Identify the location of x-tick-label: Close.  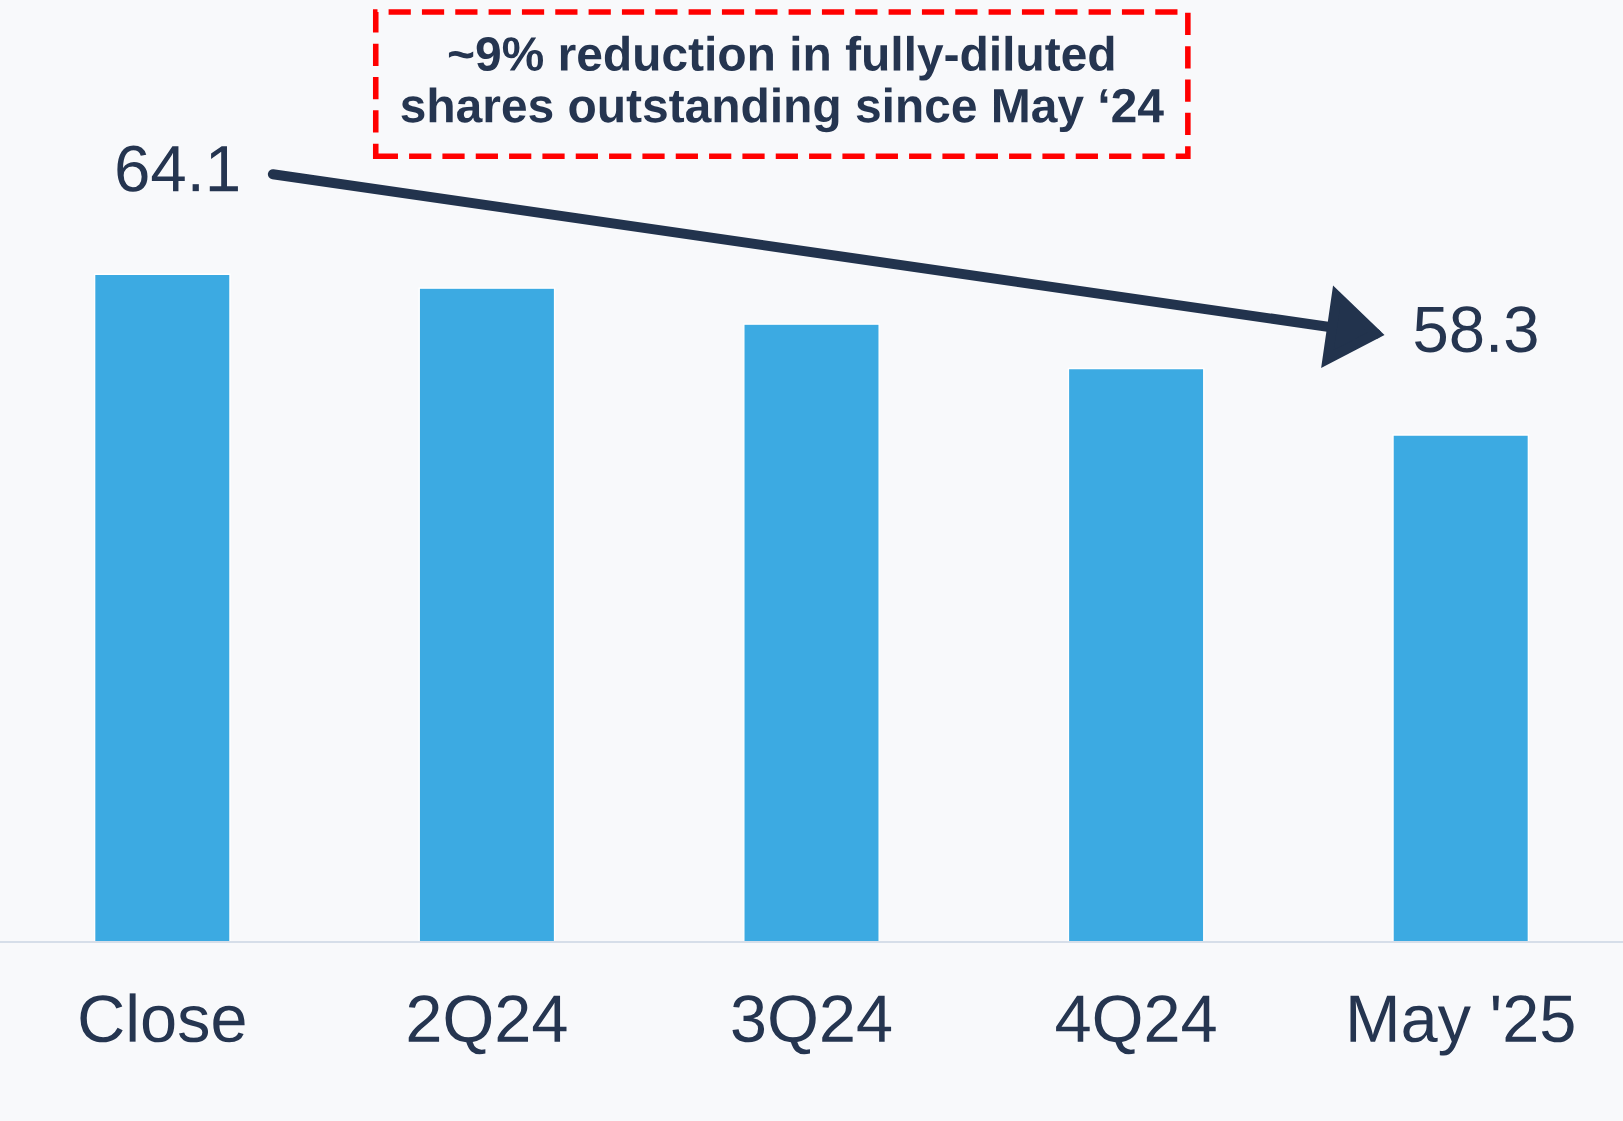
(162, 1018).